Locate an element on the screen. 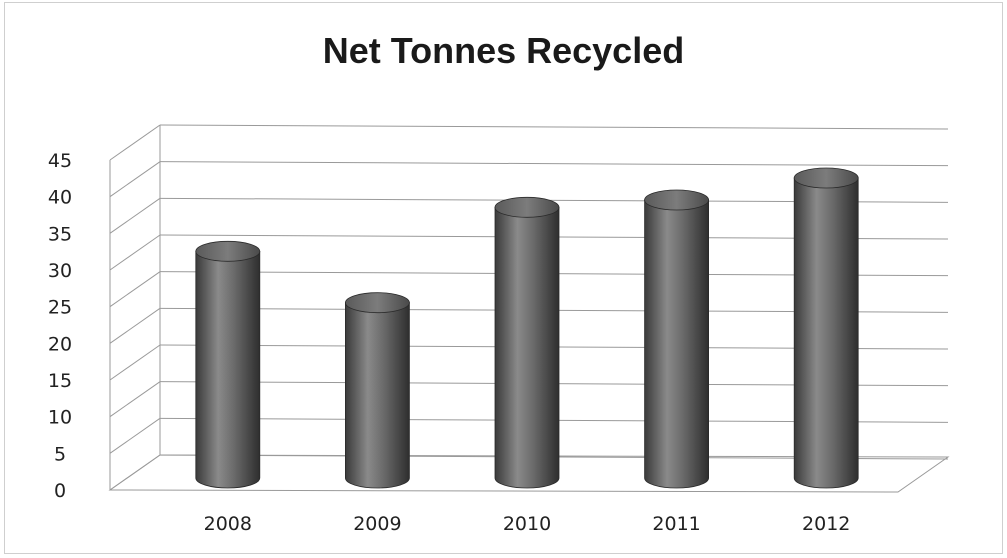 The width and height of the screenshot is (1007, 558). y-tick-label: 25 is located at coordinates (60, 308).